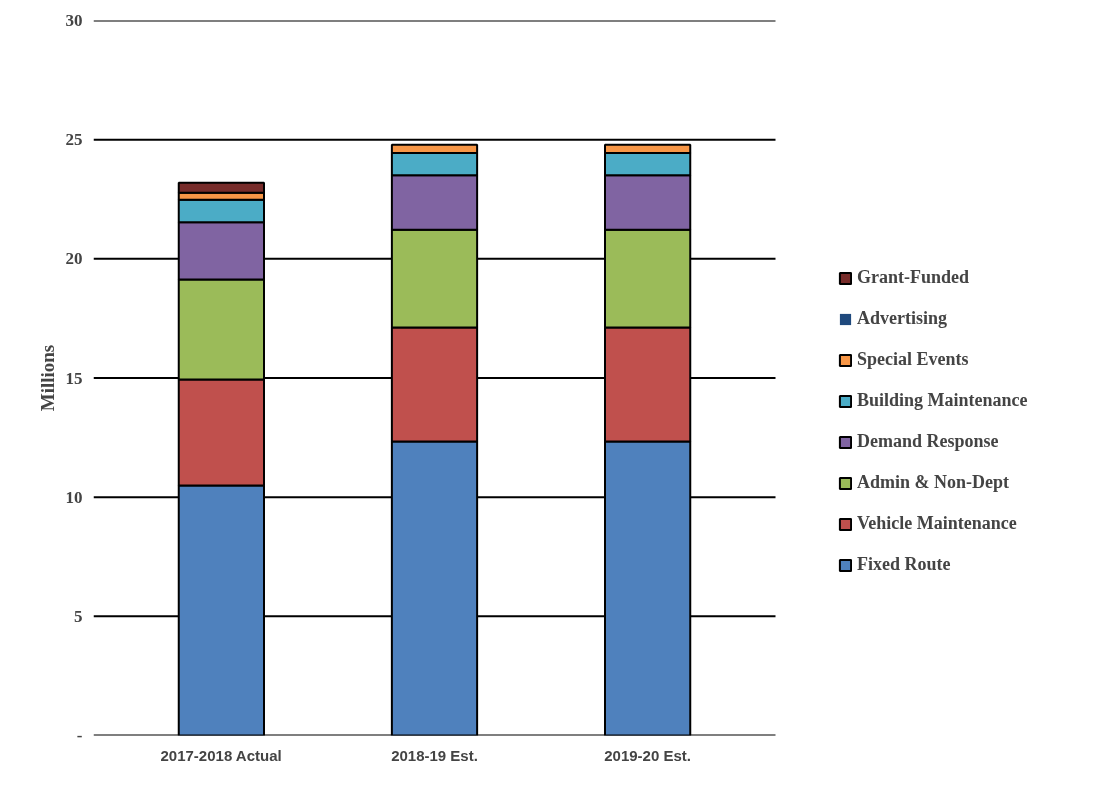 The height and width of the screenshot is (804, 1094). What do you see at coordinates (913, 277) in the screenshot?
I see `legend-label: Grant-Funded` at bounding box center [913, 277].